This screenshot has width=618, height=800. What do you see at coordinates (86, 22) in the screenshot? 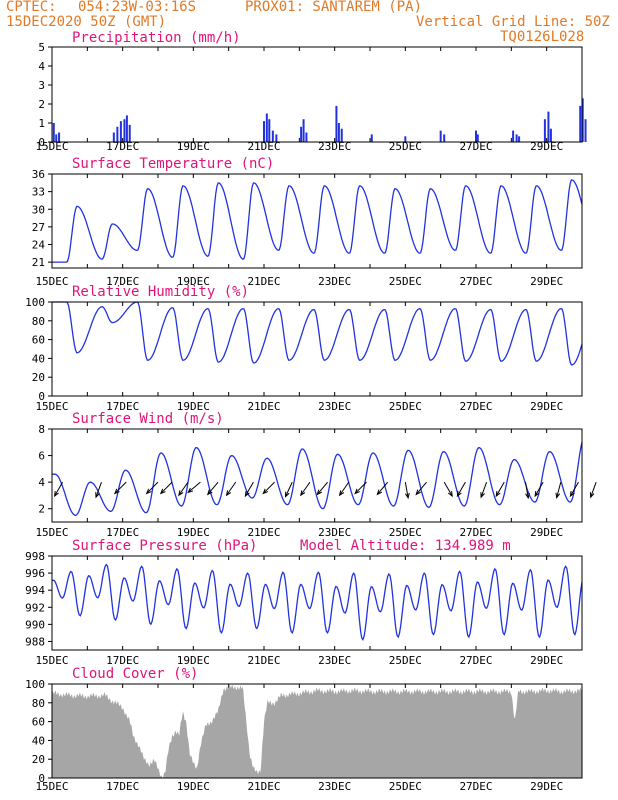
I see `header-date: 15DEC2020 50Z (GMT)` at bounding box center [86, 22].